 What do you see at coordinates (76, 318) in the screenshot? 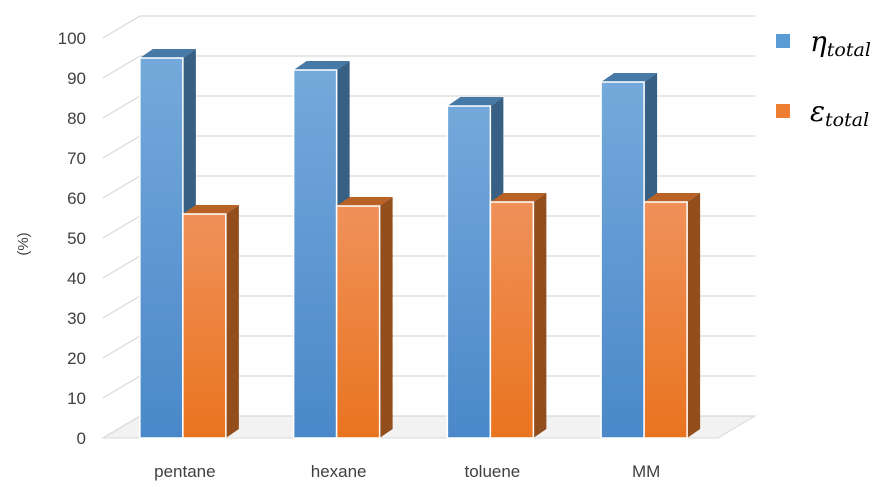
I see `y-tick-label: 30` at bounding box center [76, 318].